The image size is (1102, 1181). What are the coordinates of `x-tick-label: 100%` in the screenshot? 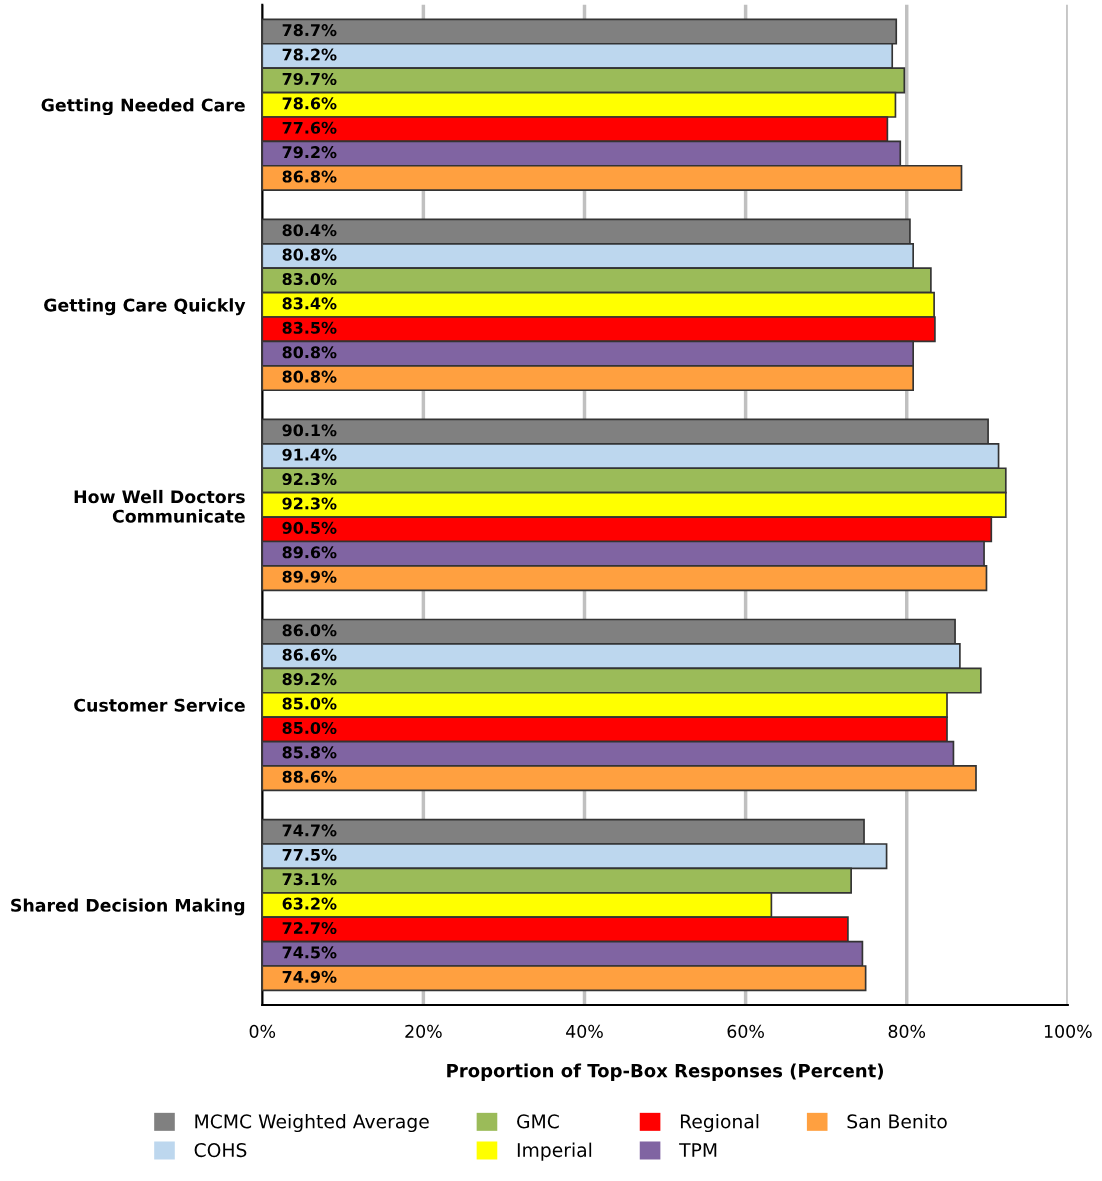 It's located at (1068, 1031).